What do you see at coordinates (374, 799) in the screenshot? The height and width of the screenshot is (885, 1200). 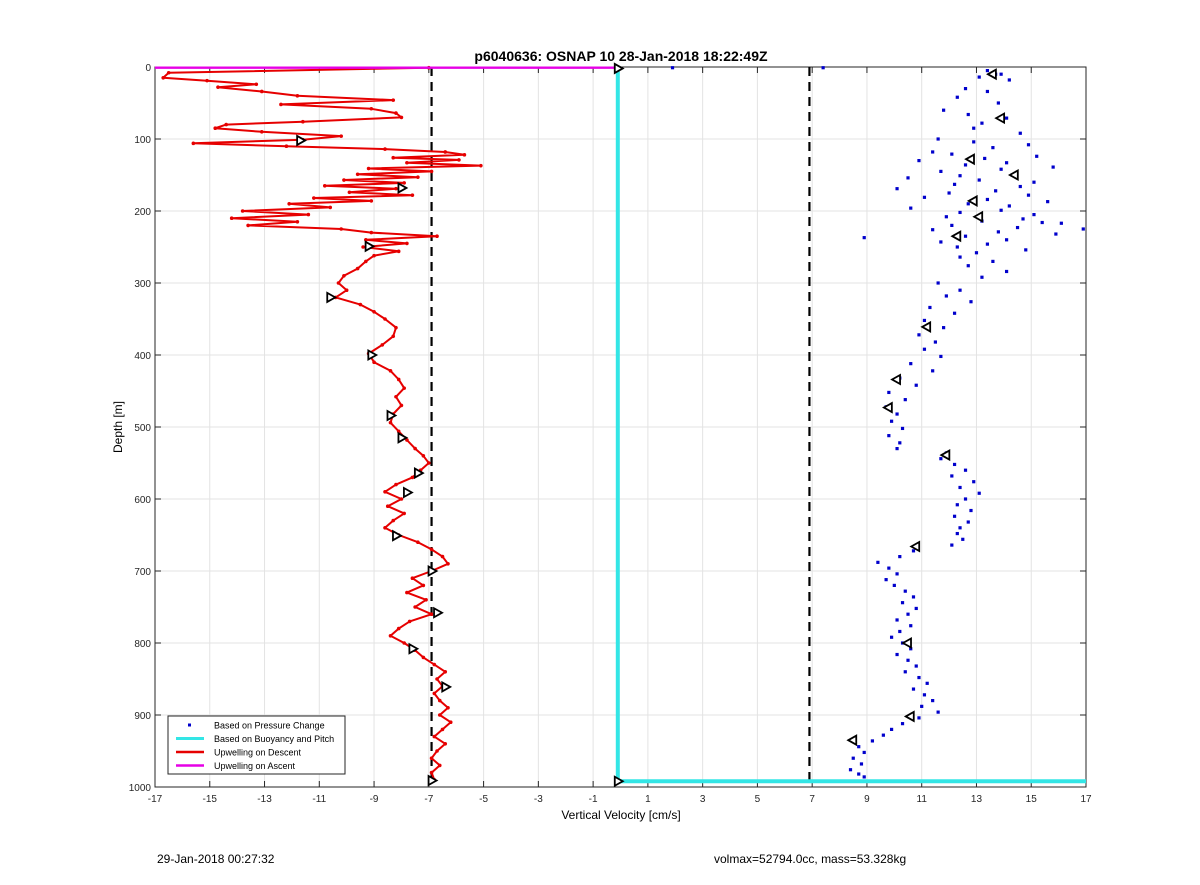 I see `x-tick-label: -9` at bounding box center [374, 799].